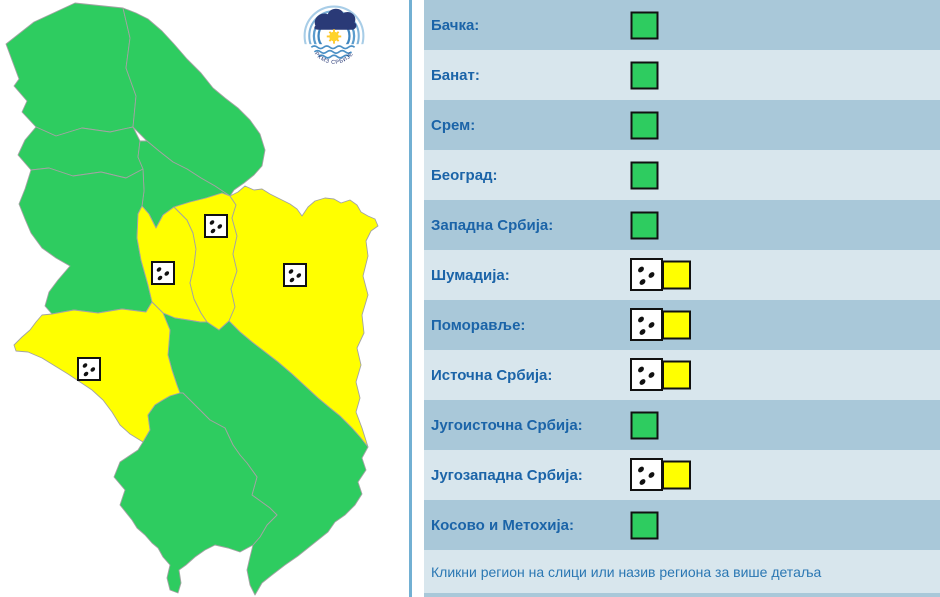 The width and height of the screenshot is (940, 597). I want to click on logo-cloud, so click(335, 19).